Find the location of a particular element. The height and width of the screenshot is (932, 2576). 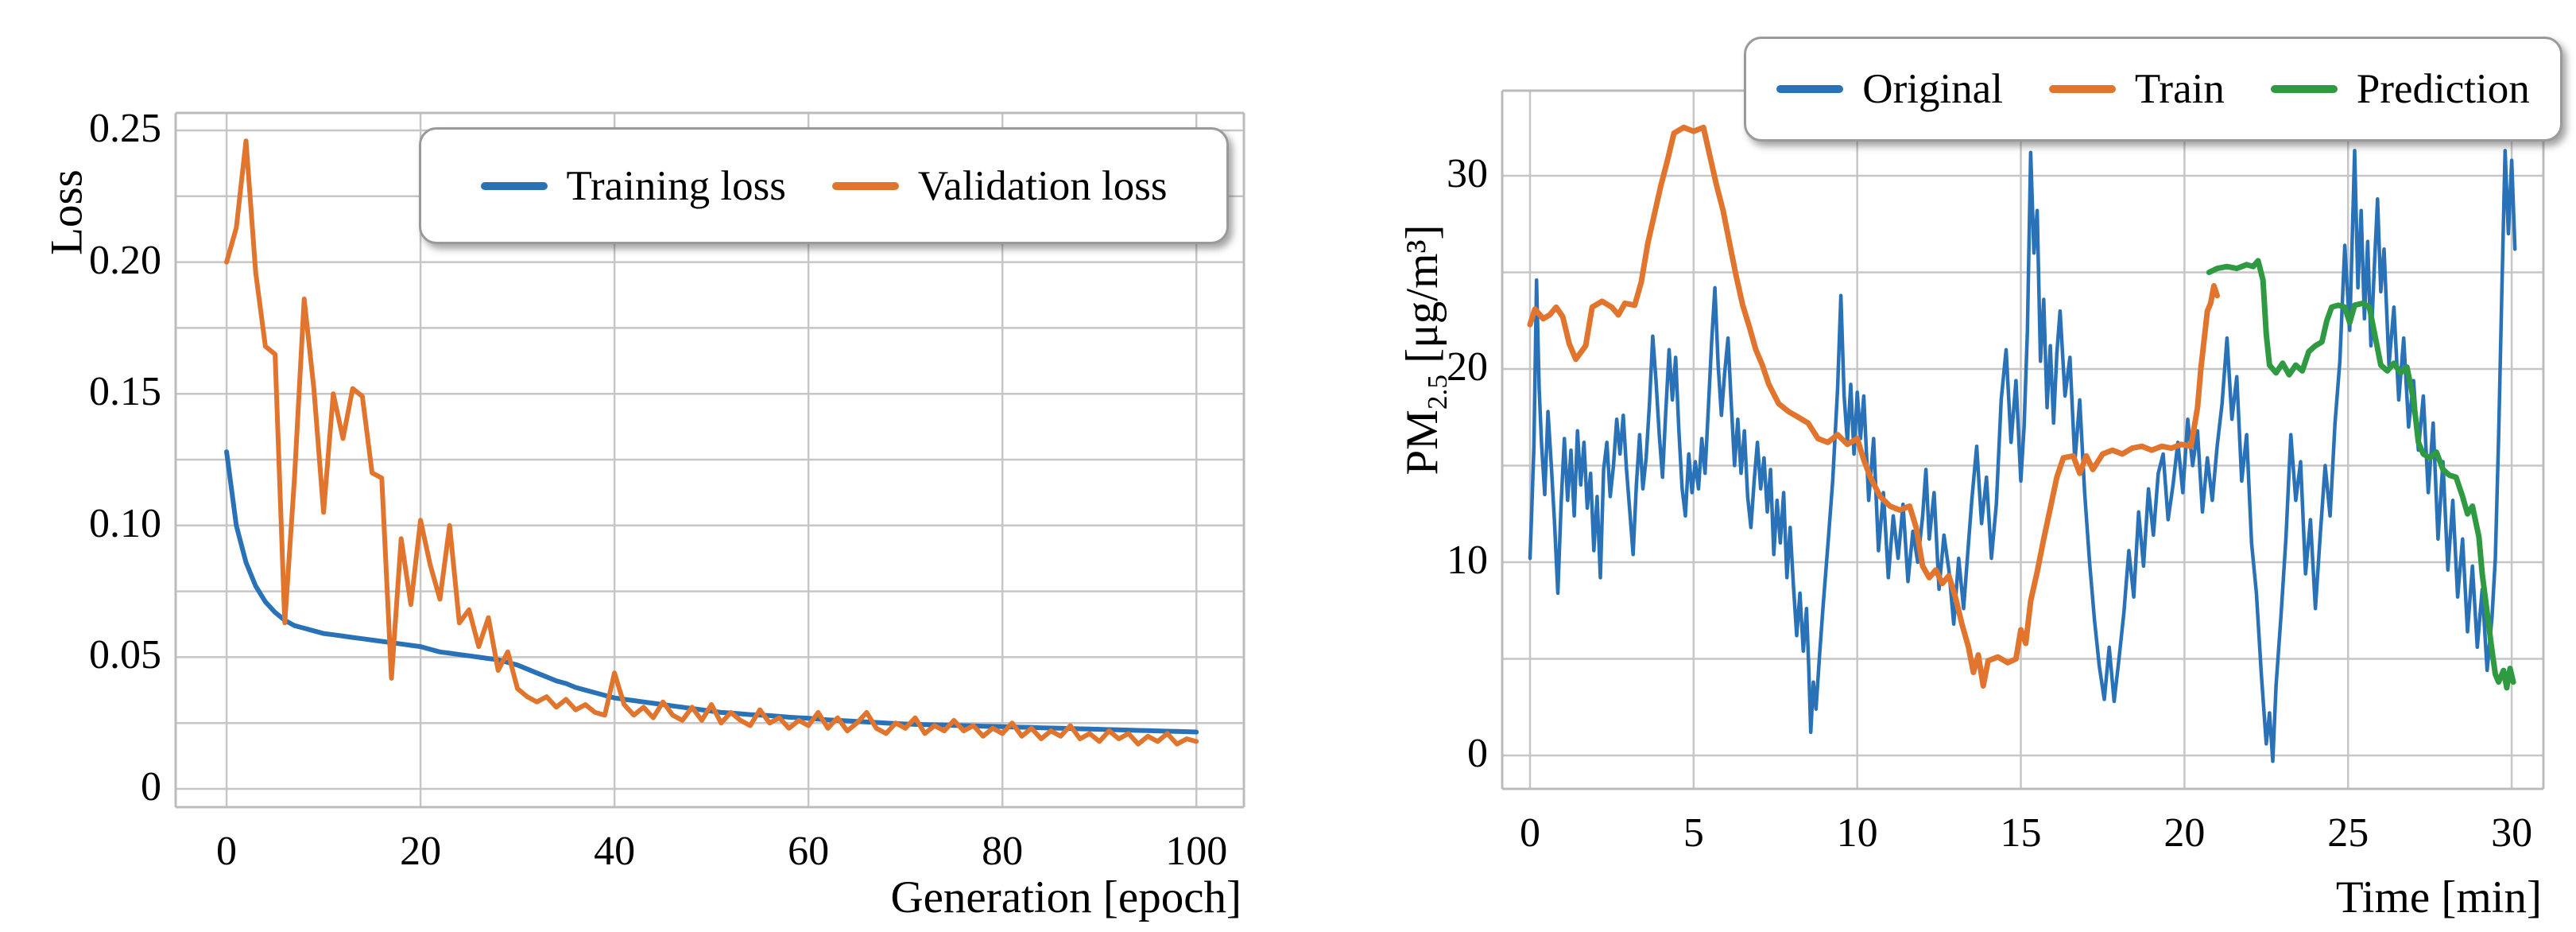

loss-x-tick-60: 60 is located at coordinates (809, 851).